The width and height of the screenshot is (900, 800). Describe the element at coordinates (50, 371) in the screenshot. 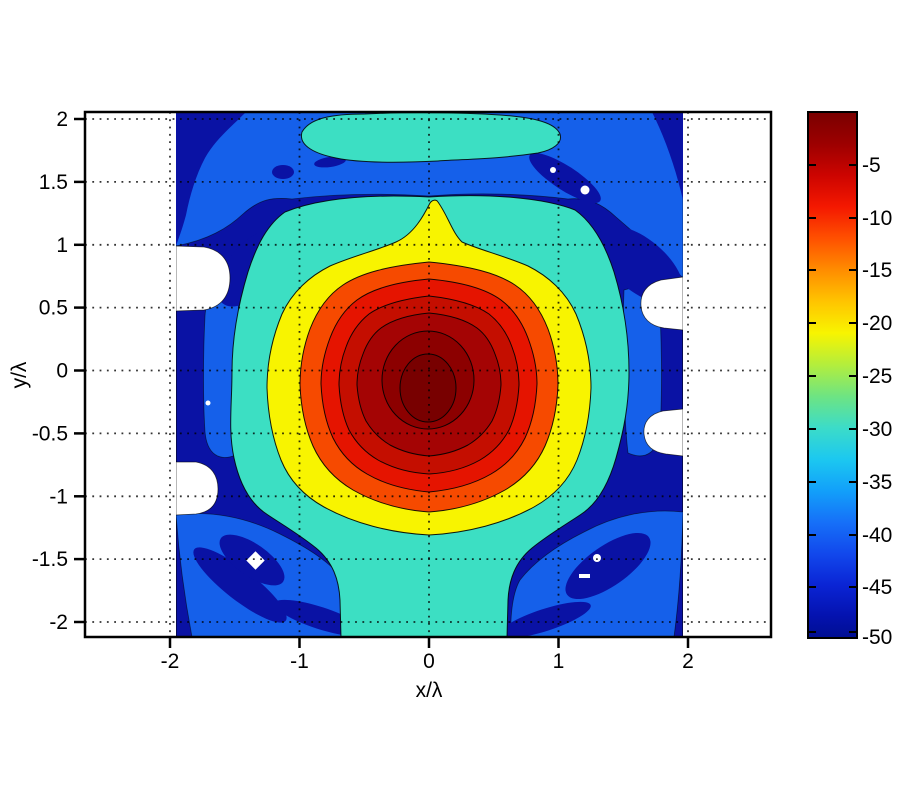

I see `y-tick-labels: 2 1.5 1 0.5 0 -0.5 -1 -1.5 -2` at that location.